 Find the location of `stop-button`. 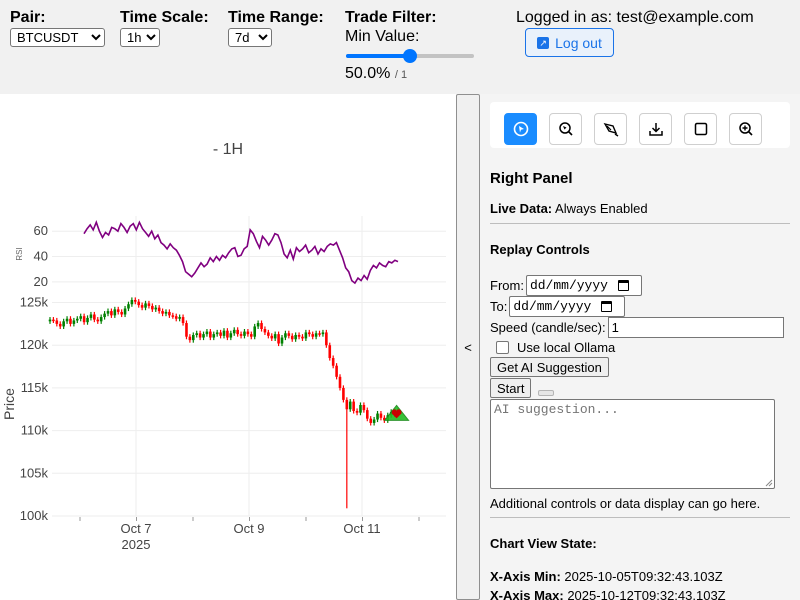

stop-button is located at coordinates (546, 393).